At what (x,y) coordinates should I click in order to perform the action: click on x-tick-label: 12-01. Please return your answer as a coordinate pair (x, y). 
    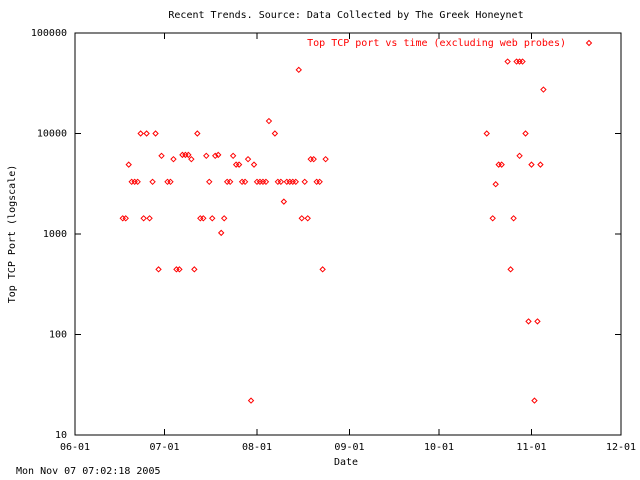
    Looking at the image, I should click on (621, 447).